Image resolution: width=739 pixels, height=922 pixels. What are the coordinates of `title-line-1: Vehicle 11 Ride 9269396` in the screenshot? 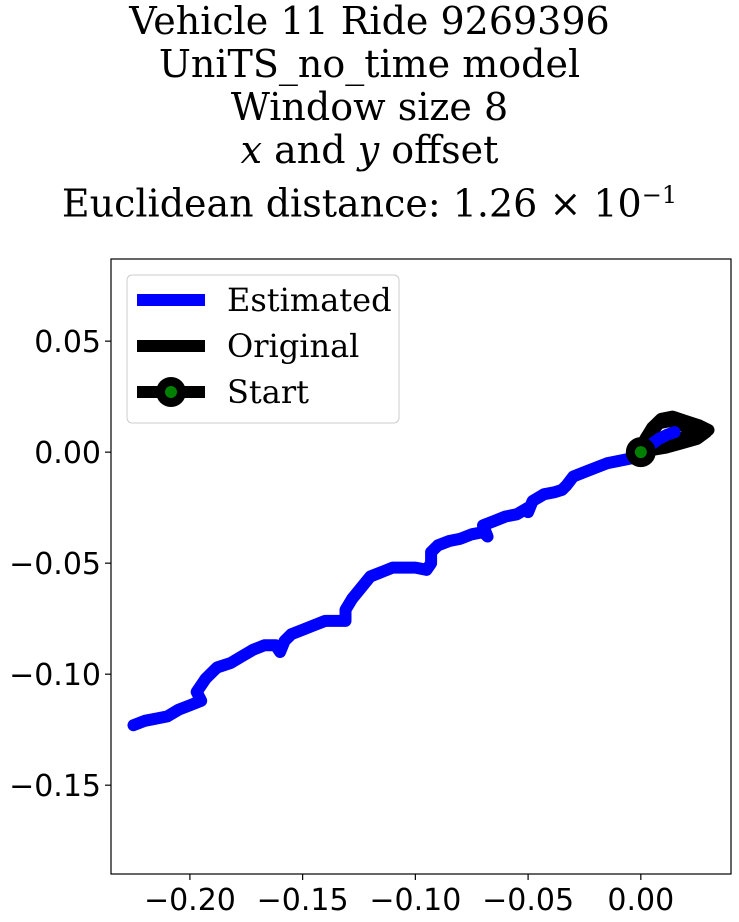 It's located at (369, 21).